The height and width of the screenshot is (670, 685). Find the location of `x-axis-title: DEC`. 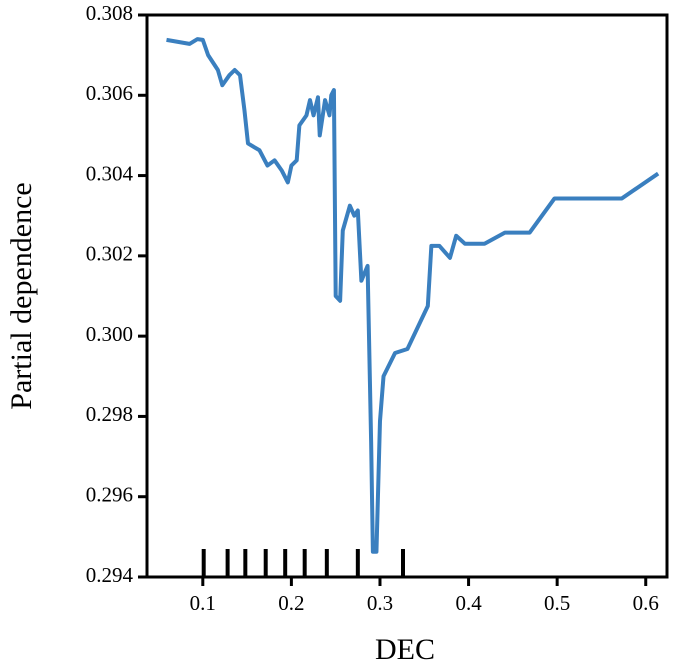

x-axis-title: DEC is located at coordinates (405, 649).